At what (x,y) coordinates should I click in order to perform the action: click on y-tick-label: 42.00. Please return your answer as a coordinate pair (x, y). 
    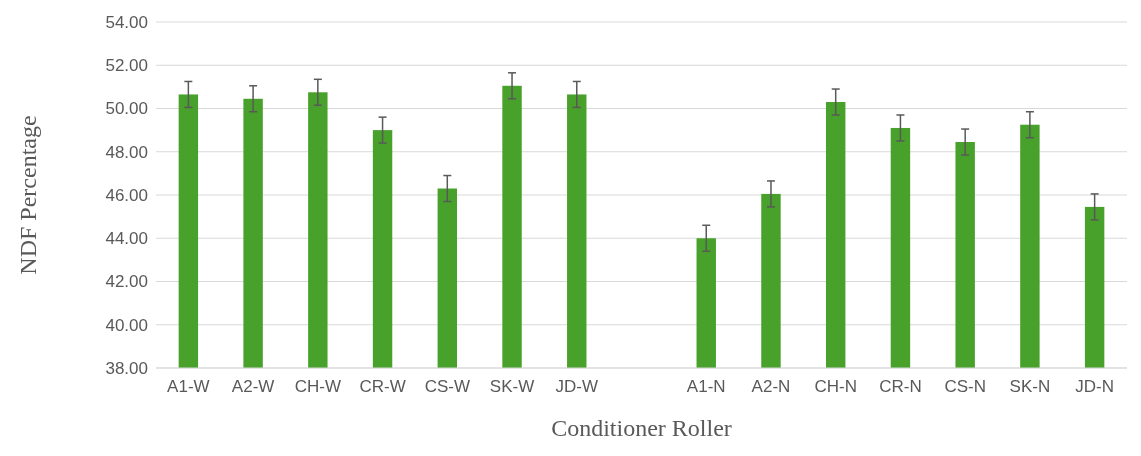
    Looking at the image, I should click on (126, 282).